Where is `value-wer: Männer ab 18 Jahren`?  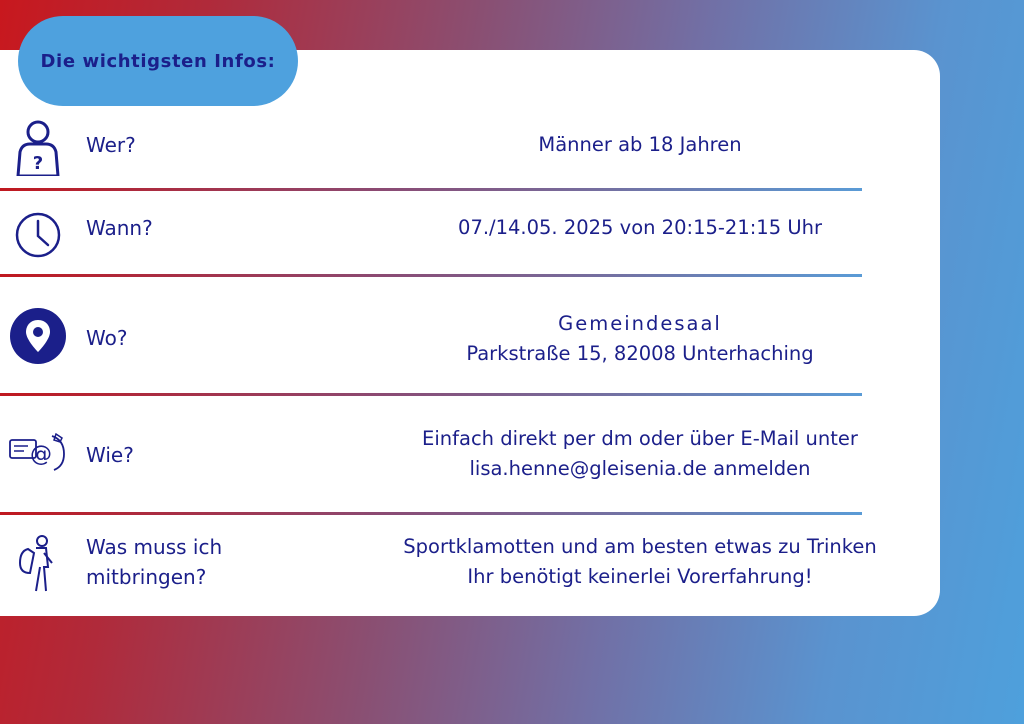 value-wer: Männer ab 18 Jahren is located at coordinates (640, 145).